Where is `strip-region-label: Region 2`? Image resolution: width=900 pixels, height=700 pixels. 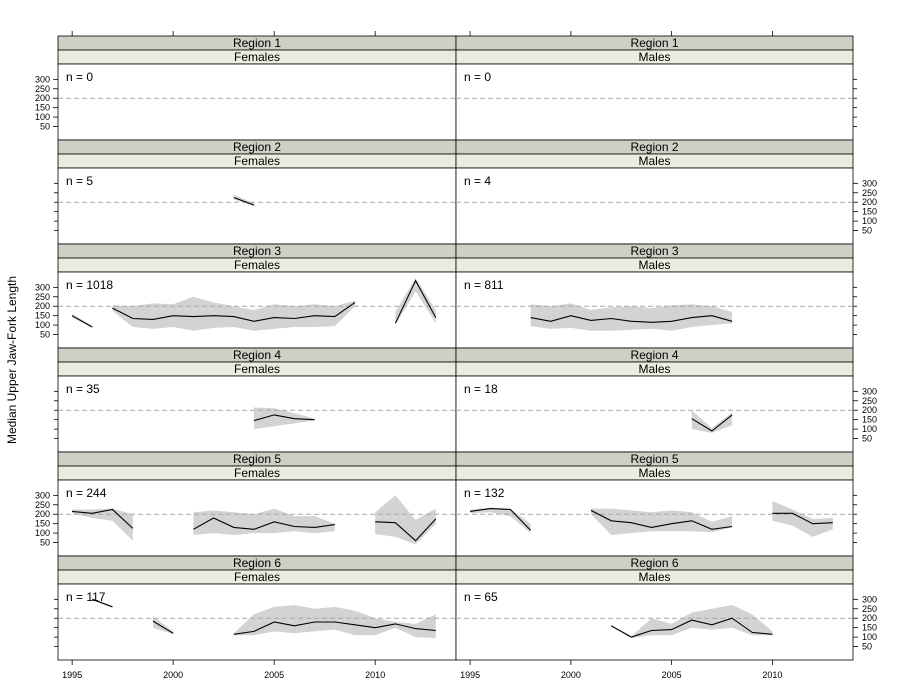 strip-region-label: Region 2 is located at coordinates (654, 147).